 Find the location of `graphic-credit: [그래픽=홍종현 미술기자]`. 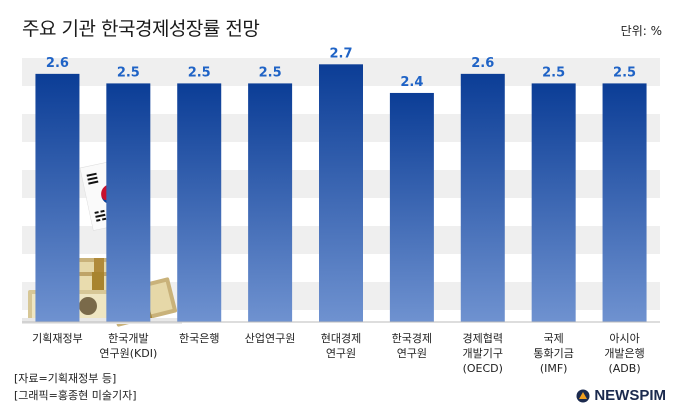

graphic-credit: [그래픽=홍종현 미술기자] is located at coordinates (75, 395).